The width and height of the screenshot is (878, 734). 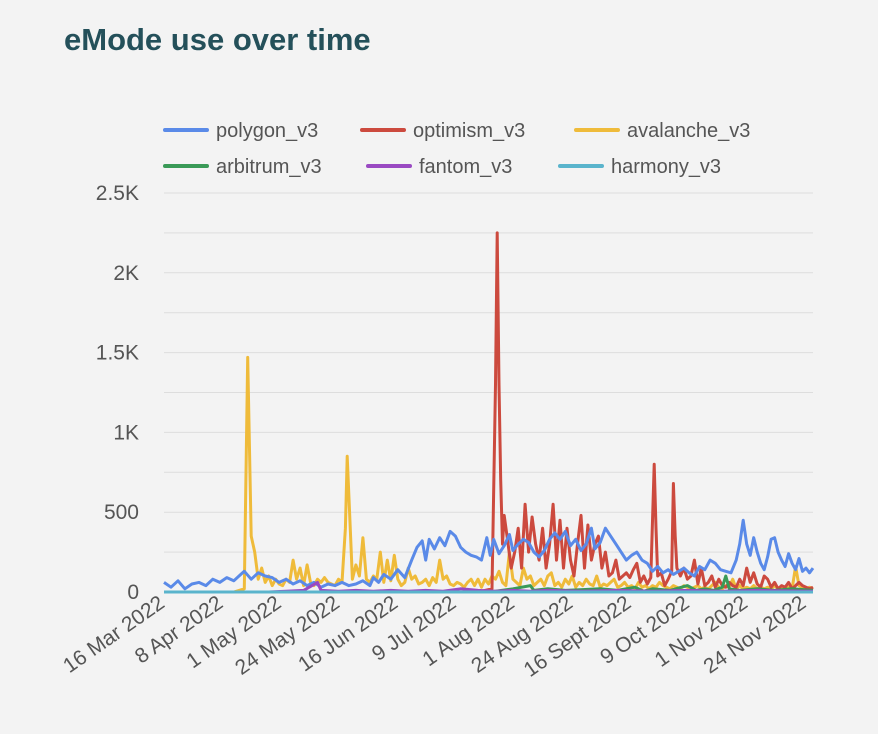 What do you see at coordinates (465, 167) in the screenshot?
I see `legend-label: fantom_v3` at bounding box center [465, 167].